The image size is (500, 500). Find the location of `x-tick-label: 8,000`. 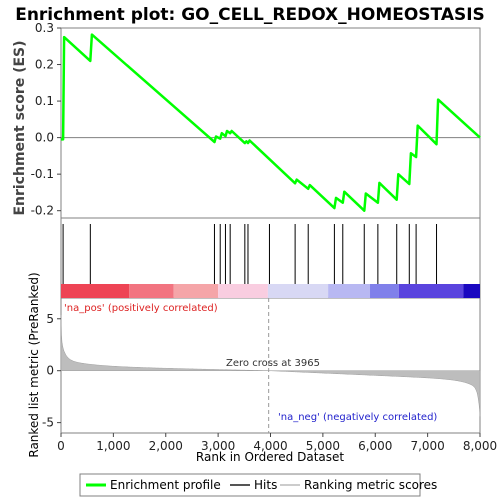

x-tick-label: 8,000 is located at coordinates (480, 446).